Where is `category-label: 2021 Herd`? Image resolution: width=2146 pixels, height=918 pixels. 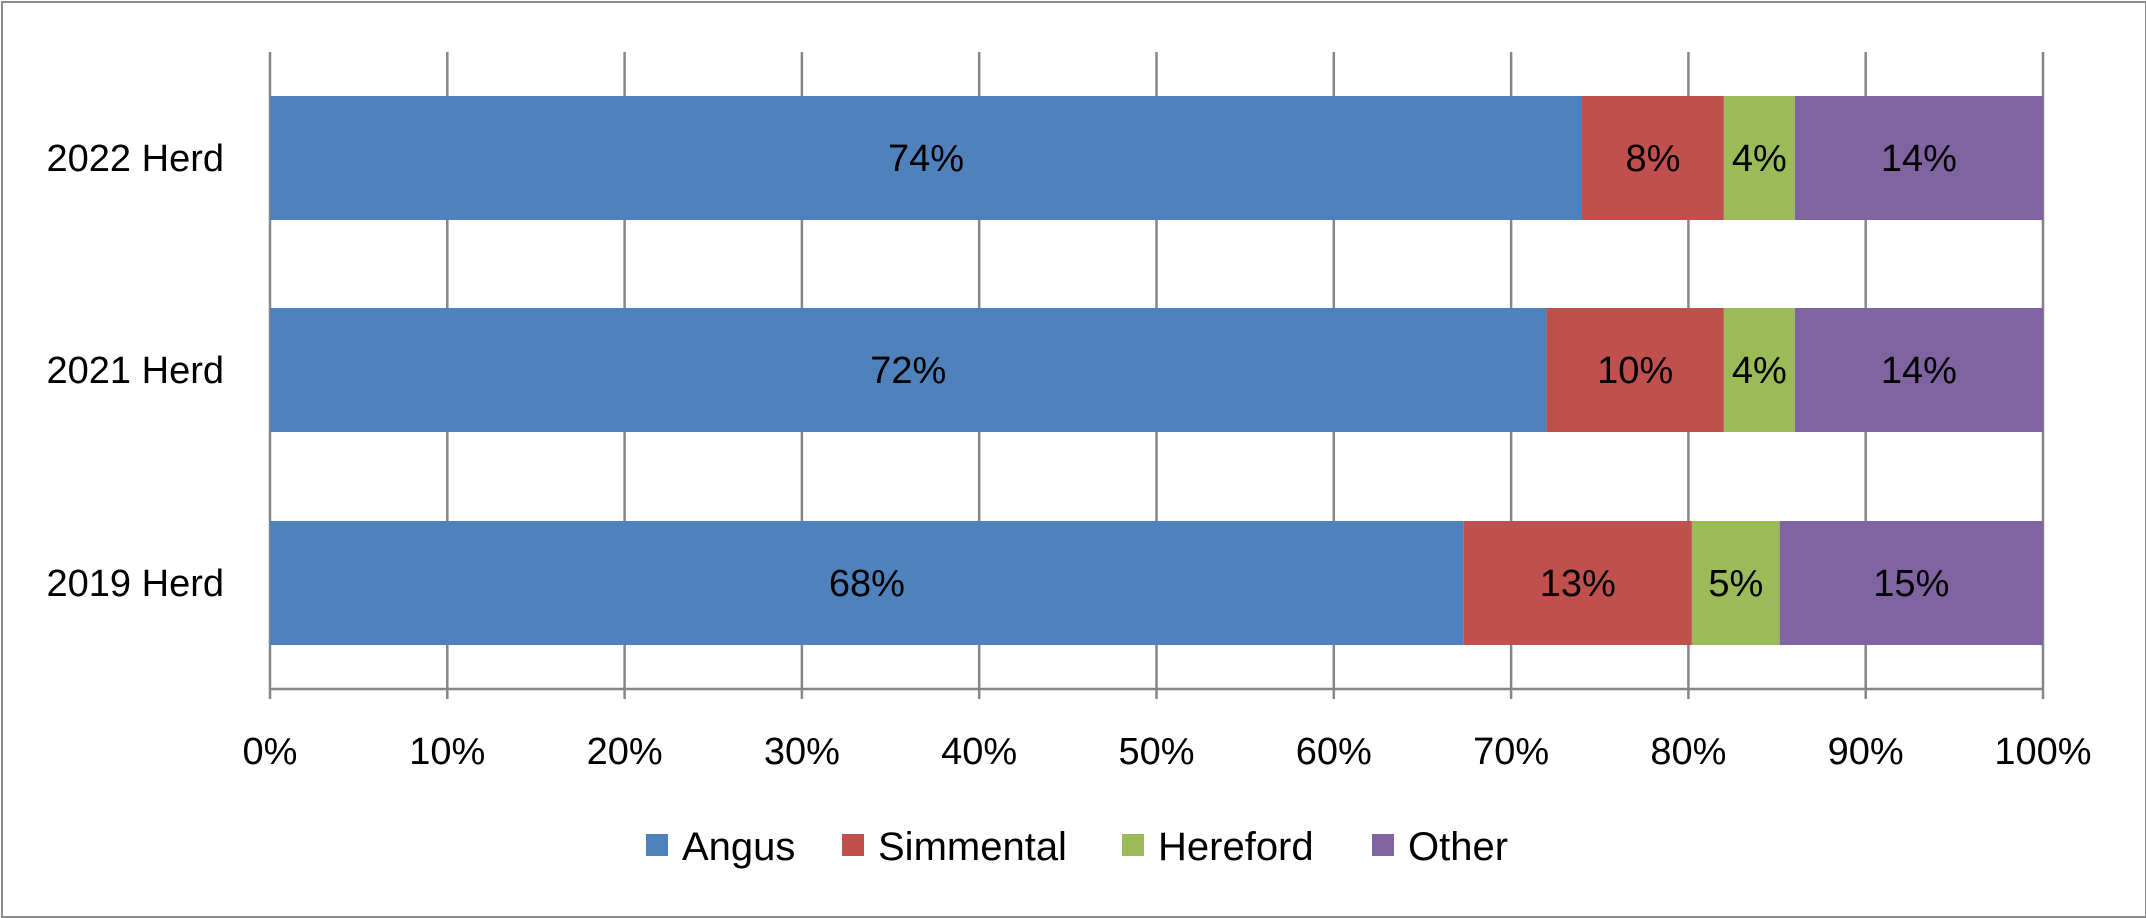 category-label: 2021 Herd is located at coordinates (135, 371).